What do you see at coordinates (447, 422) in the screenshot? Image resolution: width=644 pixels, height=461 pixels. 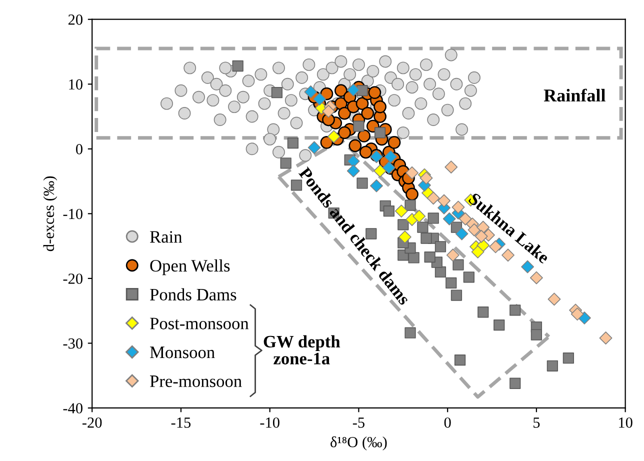 I see `x-tick-label: 0` at bounding box center [447, 422].